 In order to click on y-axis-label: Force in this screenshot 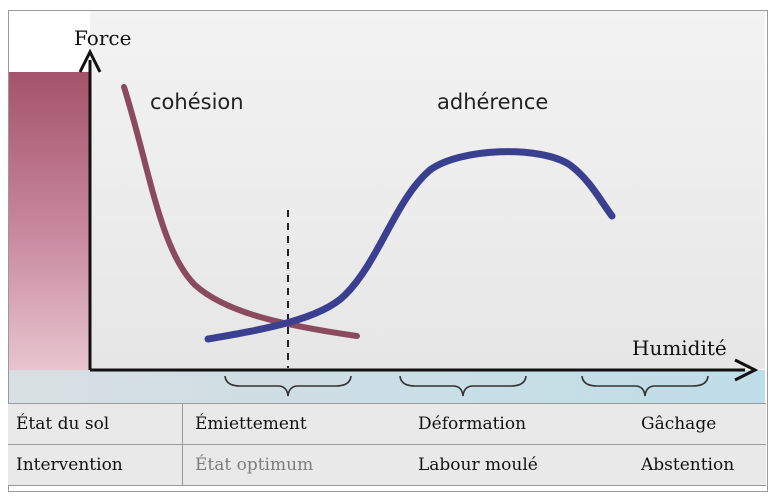, I will do `click(102, 38)`.